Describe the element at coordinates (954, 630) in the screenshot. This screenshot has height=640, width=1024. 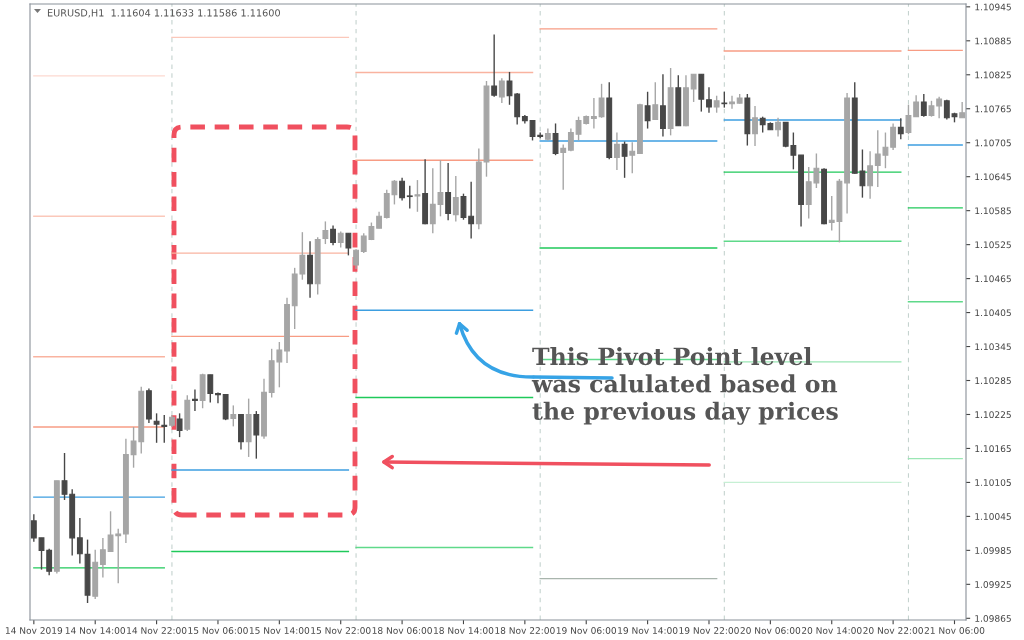
I see `x-tick-label: 21 Nov 06:00` at that location.